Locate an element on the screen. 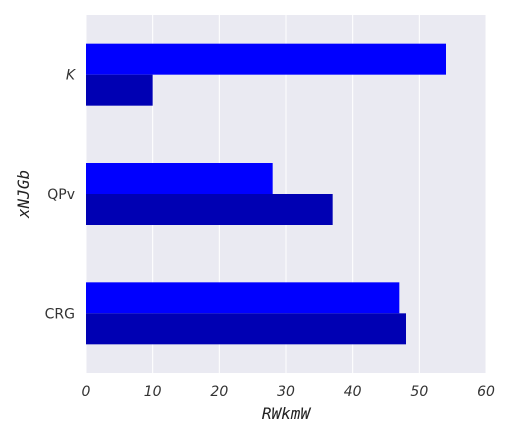 Image resolution: width=511 pixels, height=438 pixels. x-tick-label: 20 is located at coordinates (219, 392).